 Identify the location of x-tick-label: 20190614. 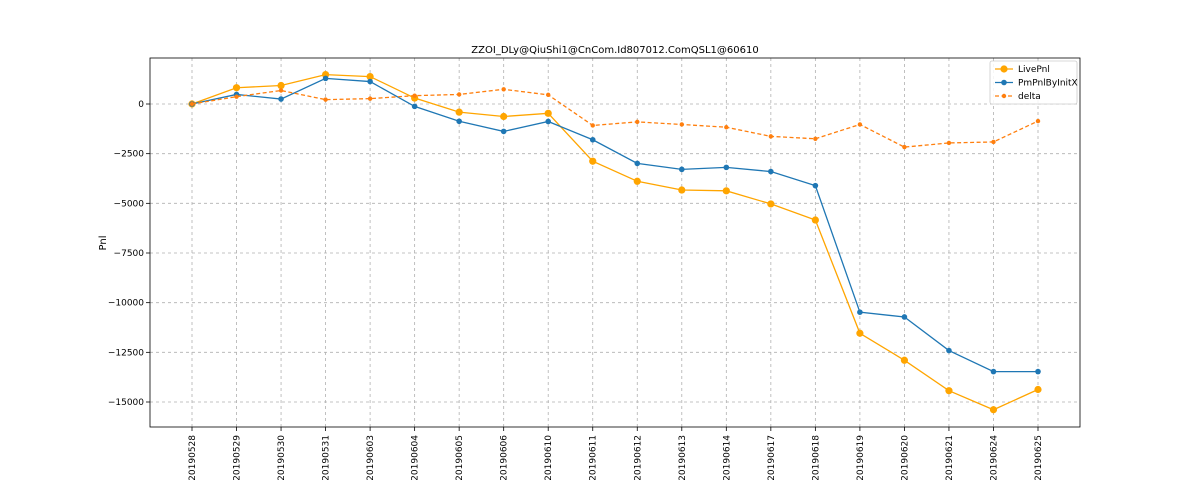
(727, 457).